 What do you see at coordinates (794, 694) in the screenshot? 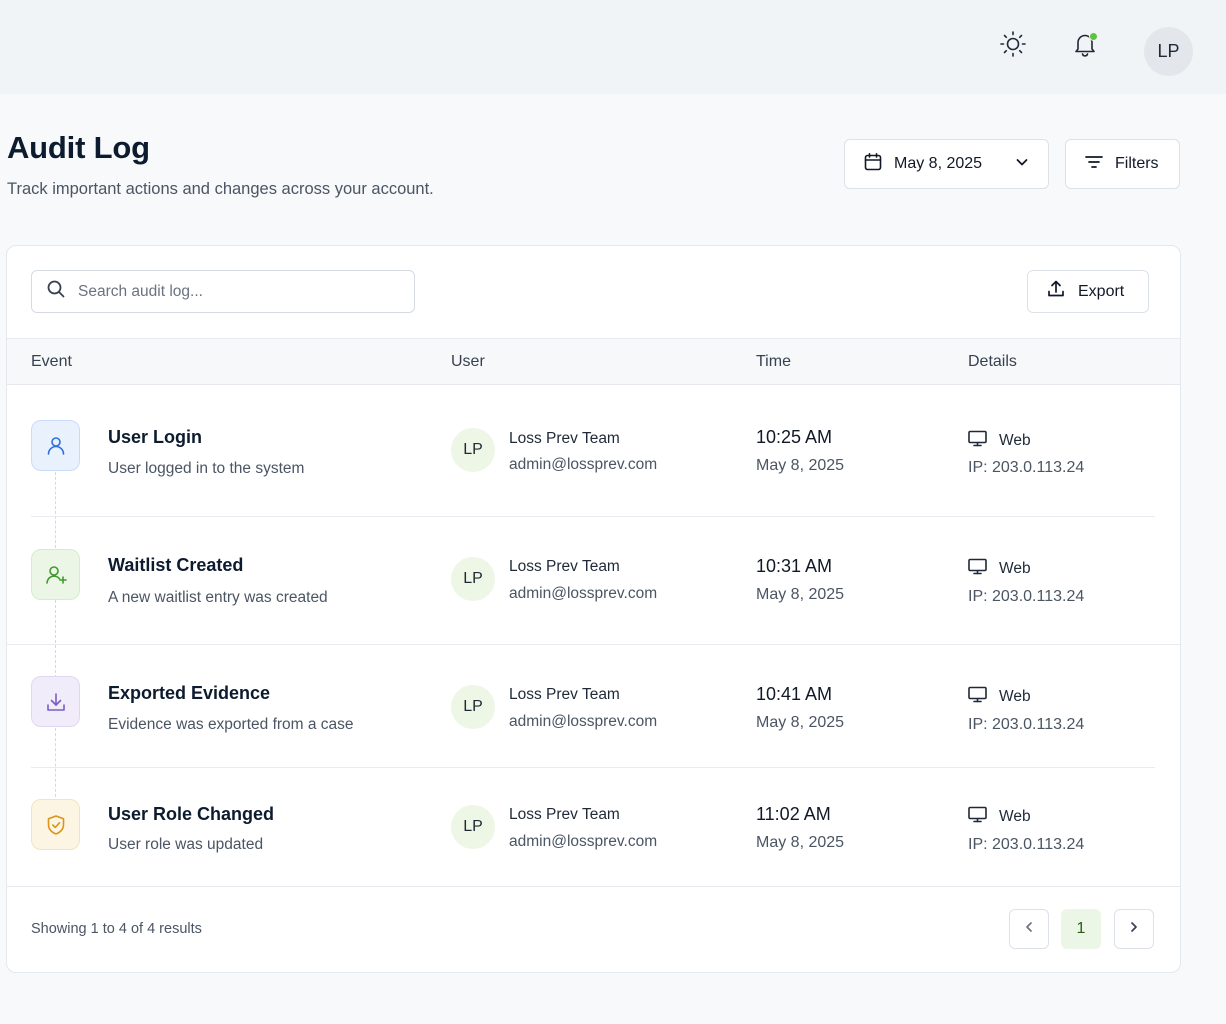
I see `event-time: 10:41 AM` at bounding box center [794, 694].